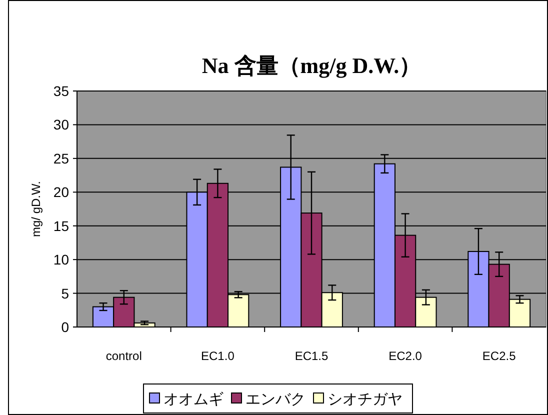  I want to click on x-tick-label: EC2.5, so click(499, 356).